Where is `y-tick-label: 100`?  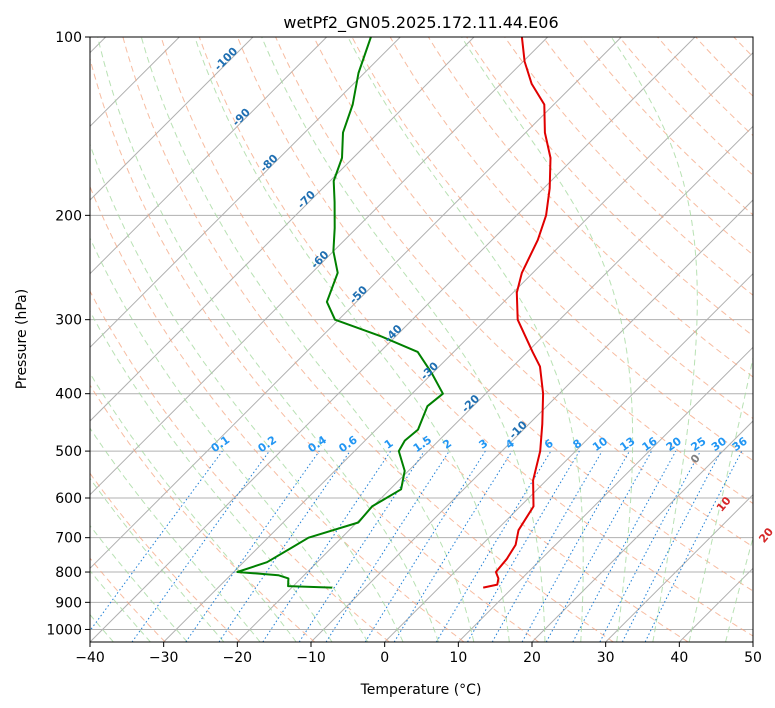
y-tick-label: 100 is located at coordinates (68, 38).